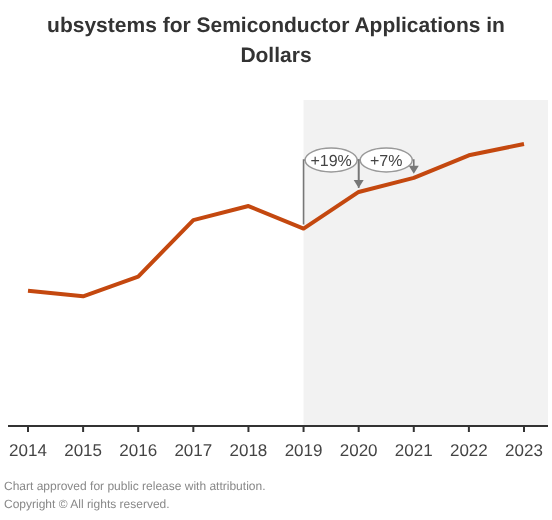 This screenshot has width=552, height=520. Describe the element at coordinates (359, 450) in the screenshot. I see `x-tick-label: 2020` at that location.